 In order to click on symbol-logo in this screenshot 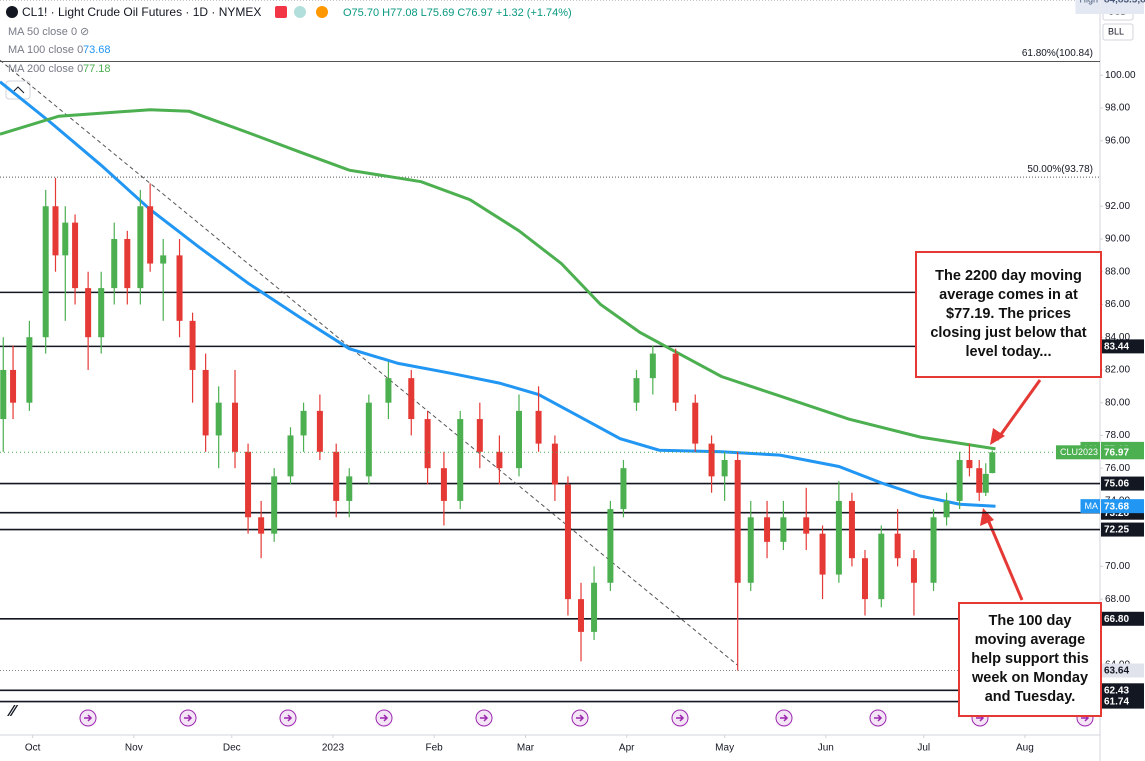, I will do `click(12, 12)`.